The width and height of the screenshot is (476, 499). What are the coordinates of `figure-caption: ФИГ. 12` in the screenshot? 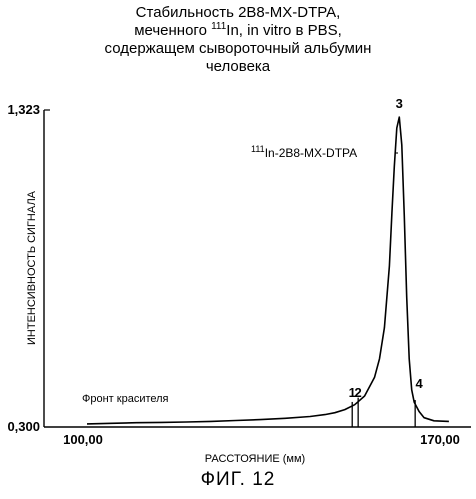 It's located at (238, 480).